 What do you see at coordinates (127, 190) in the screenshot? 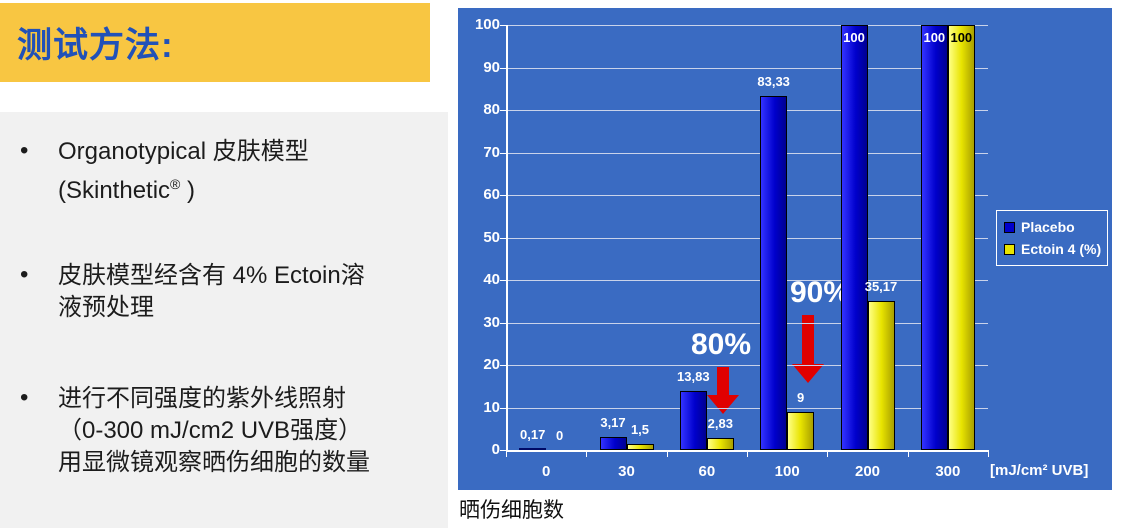
I see `bullet-line: (Skinthetic® )` at bounding box center [127, 190].